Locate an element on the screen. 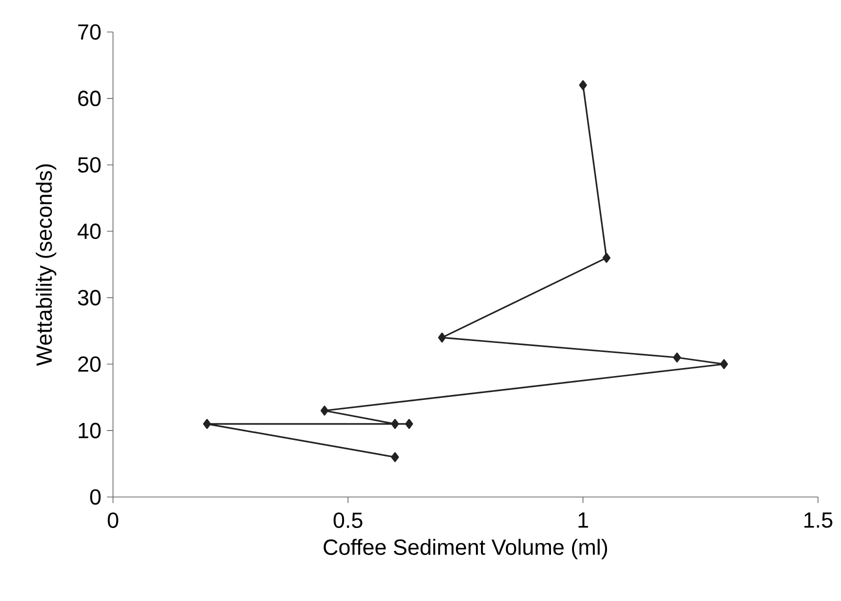 The height and width of the screenshot is (601, 841). y-tick-label: 60 is located at coordinates (89, 98).